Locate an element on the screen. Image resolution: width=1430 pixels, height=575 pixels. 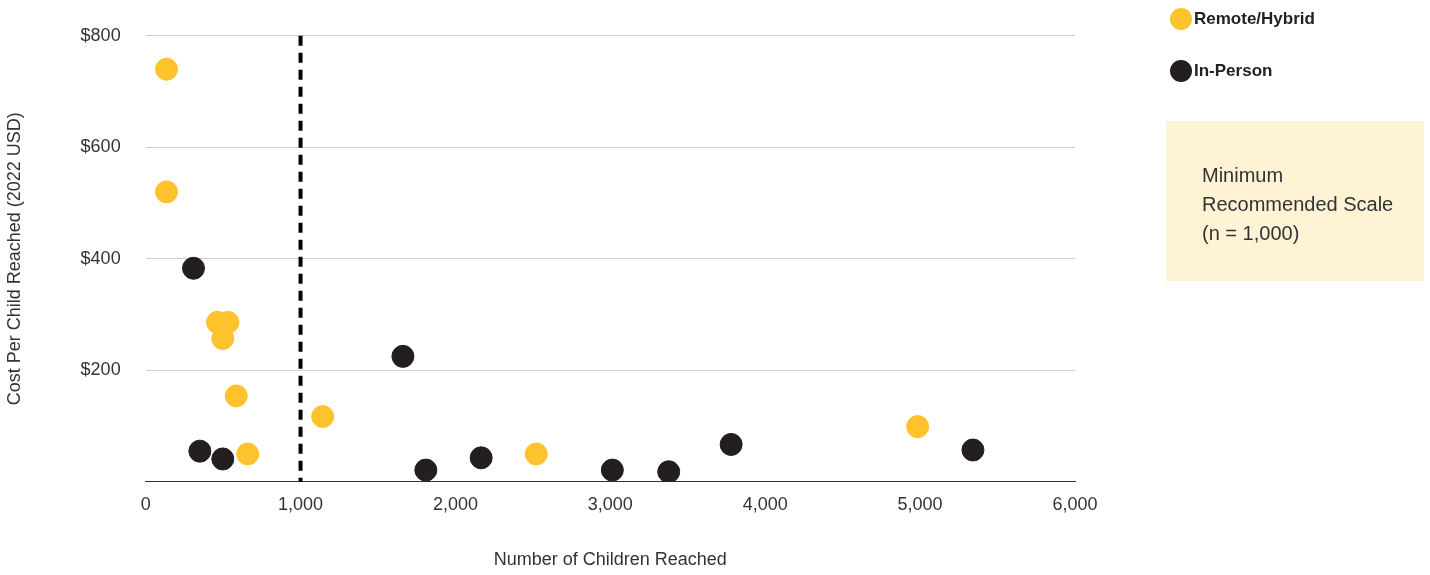
x-tick-label: 4,000 is located at coordinates (765, 503).